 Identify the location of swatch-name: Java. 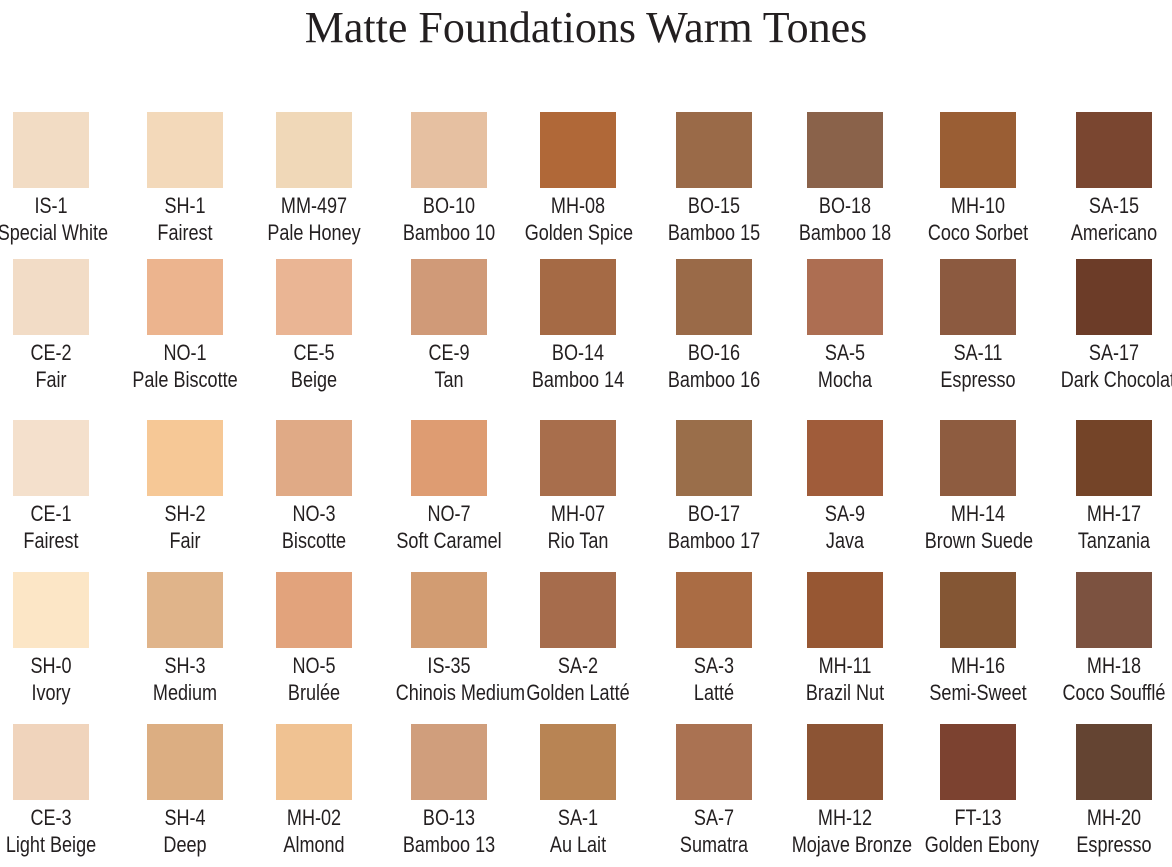
(845, 540).